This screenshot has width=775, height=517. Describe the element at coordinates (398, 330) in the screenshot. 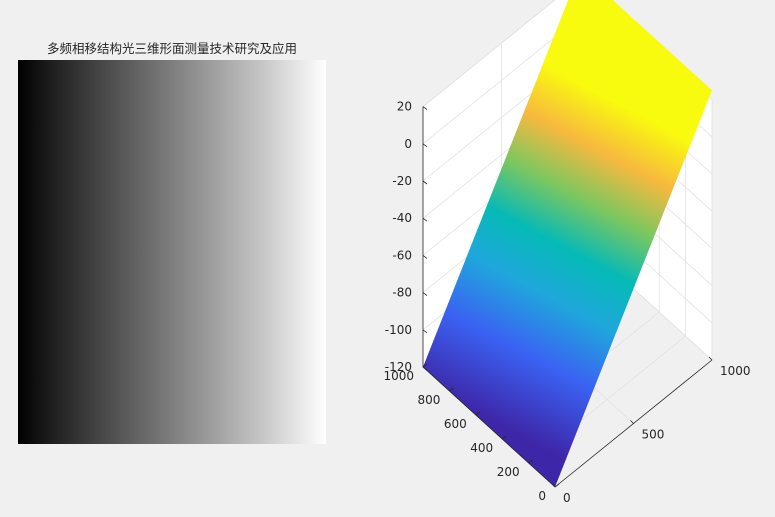

I see `z-tick-label: -100` at that location.